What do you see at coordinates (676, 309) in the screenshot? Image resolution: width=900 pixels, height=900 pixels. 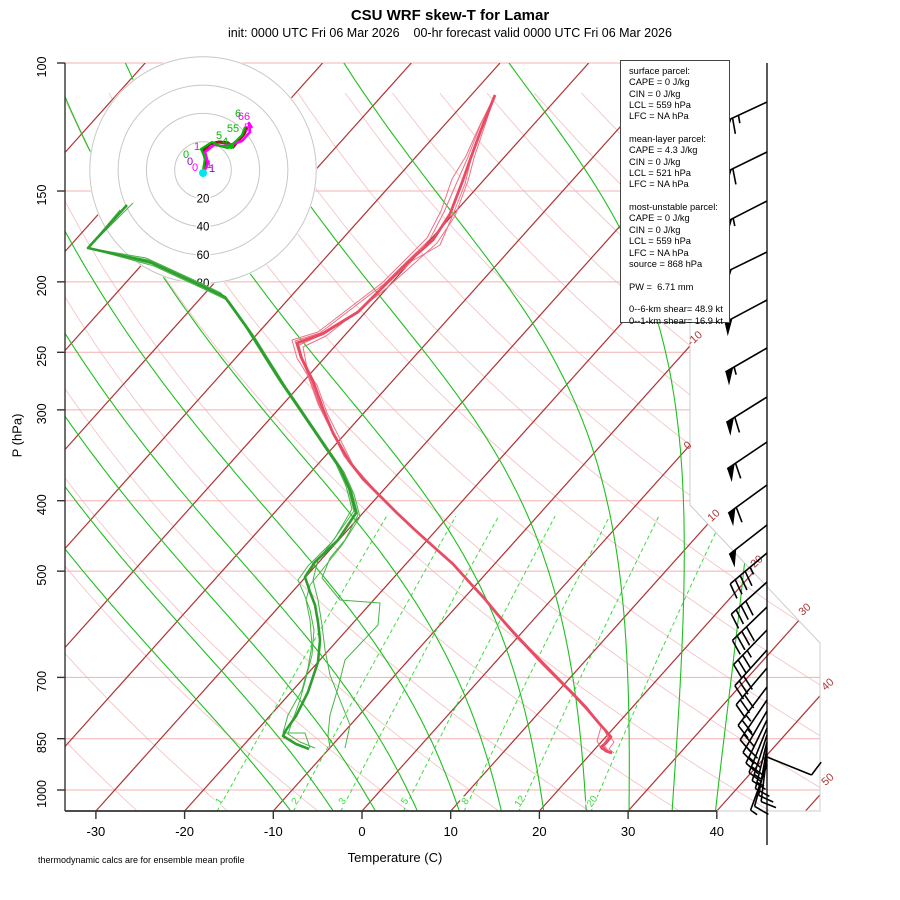 I see `parcel-line: 0--6-km shear= 48.9 kt` at bounding box center [676, 309].